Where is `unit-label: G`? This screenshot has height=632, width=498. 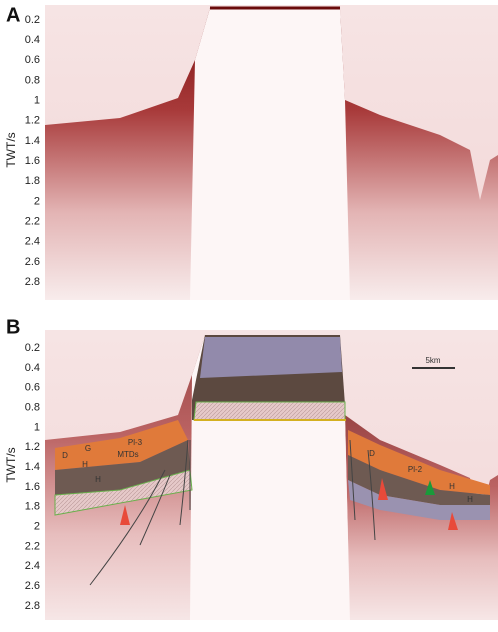 unit-label: G is located at coordinates (88, 448).